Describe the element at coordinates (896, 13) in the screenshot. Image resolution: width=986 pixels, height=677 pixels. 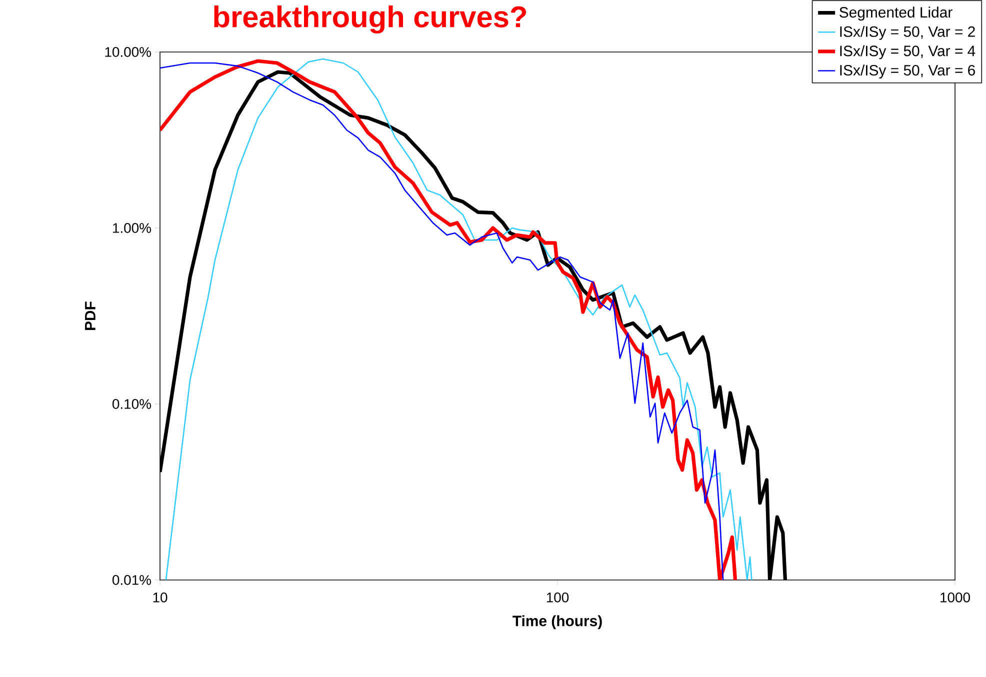
I see `legend-label: Segmented Lidar` at that location.